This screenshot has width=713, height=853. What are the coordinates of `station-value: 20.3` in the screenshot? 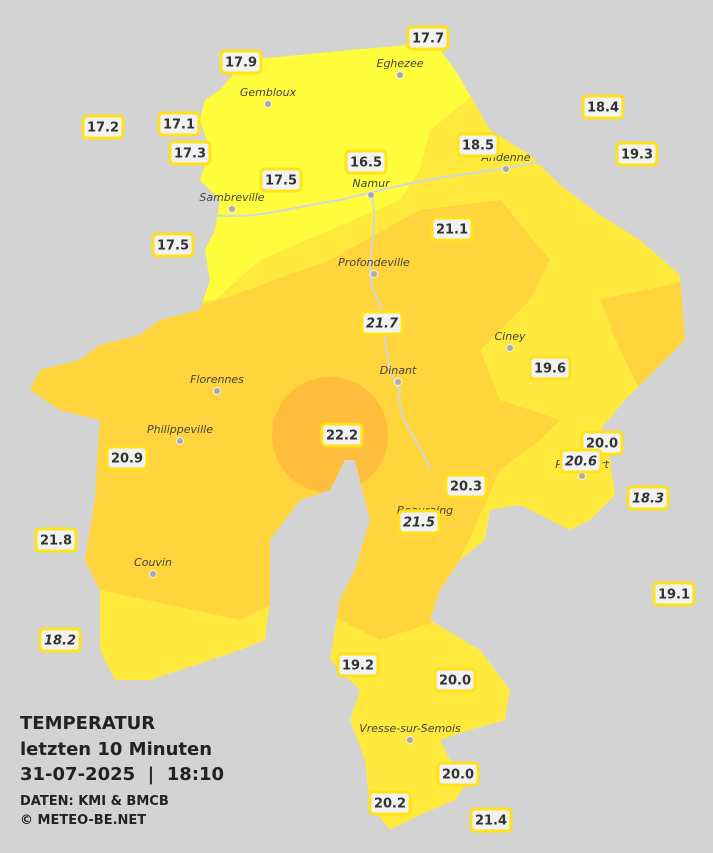 It's located at (466, 487).